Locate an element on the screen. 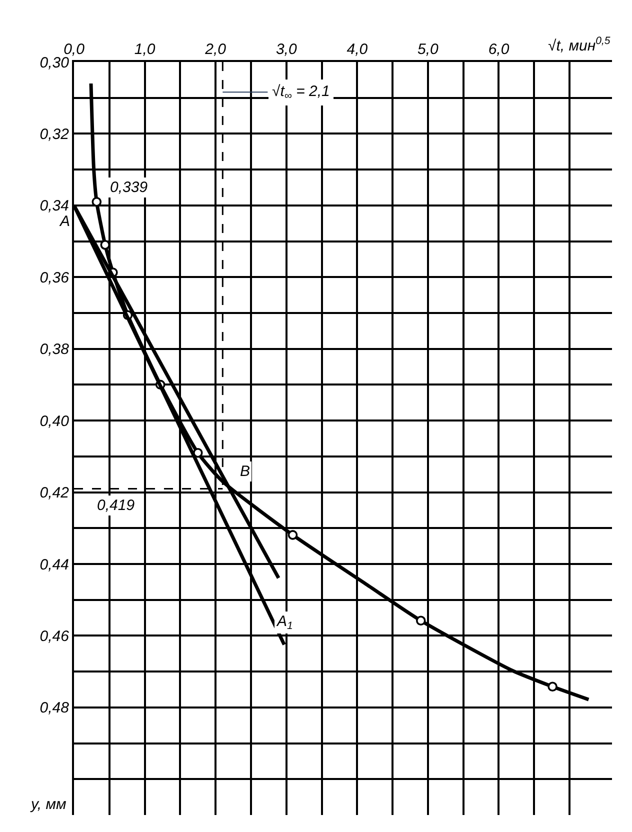 This screenshot has width=632, height=832. annotation: A is located at coordinates (64, 221).